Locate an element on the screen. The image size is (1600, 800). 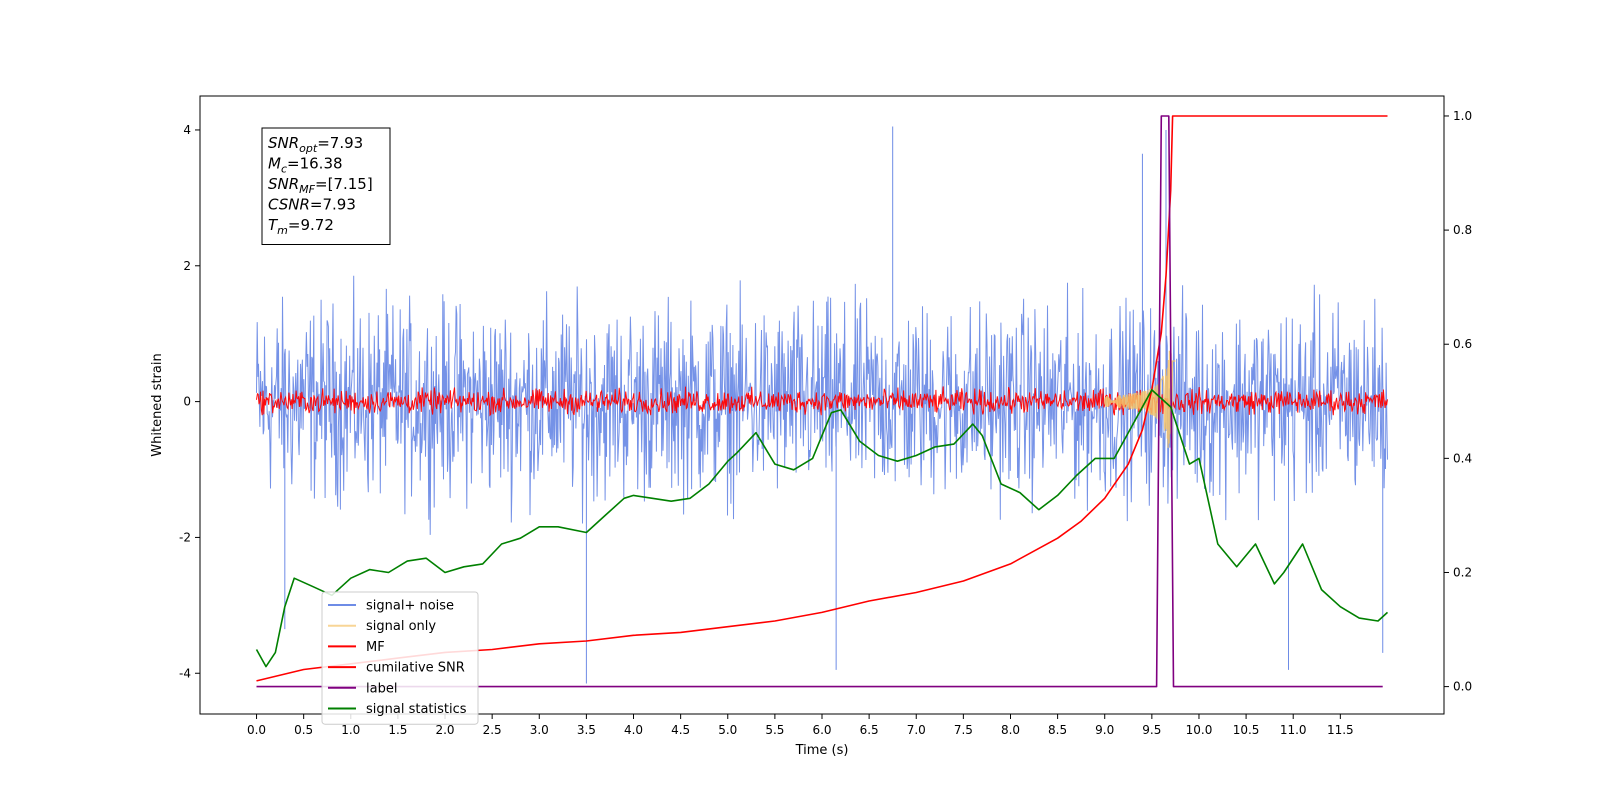
x-tick-label: 2.5 is located at coordinates (492, 730).